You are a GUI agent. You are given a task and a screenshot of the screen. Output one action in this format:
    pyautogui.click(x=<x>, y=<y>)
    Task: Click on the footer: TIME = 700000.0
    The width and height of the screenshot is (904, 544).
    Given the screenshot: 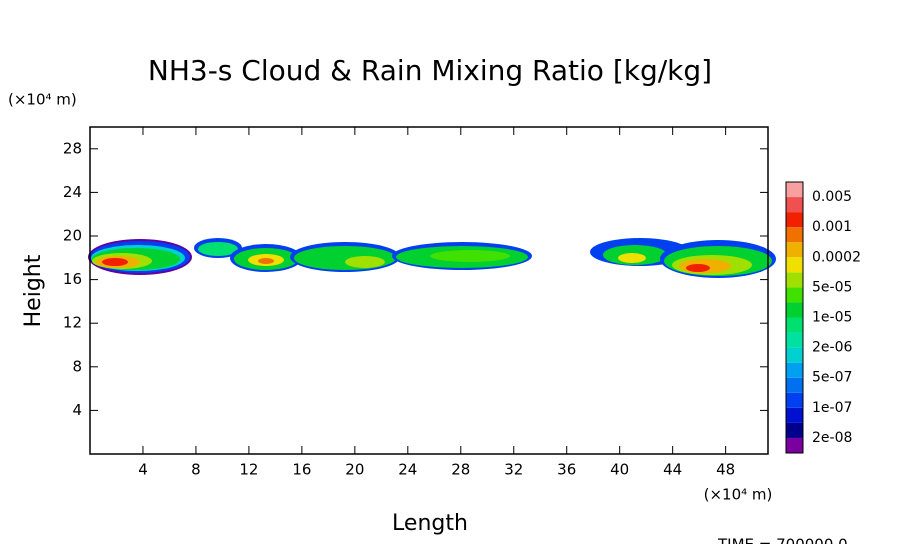 What is the action you would take?
    pyautogui.click(x=782, y=540)
    